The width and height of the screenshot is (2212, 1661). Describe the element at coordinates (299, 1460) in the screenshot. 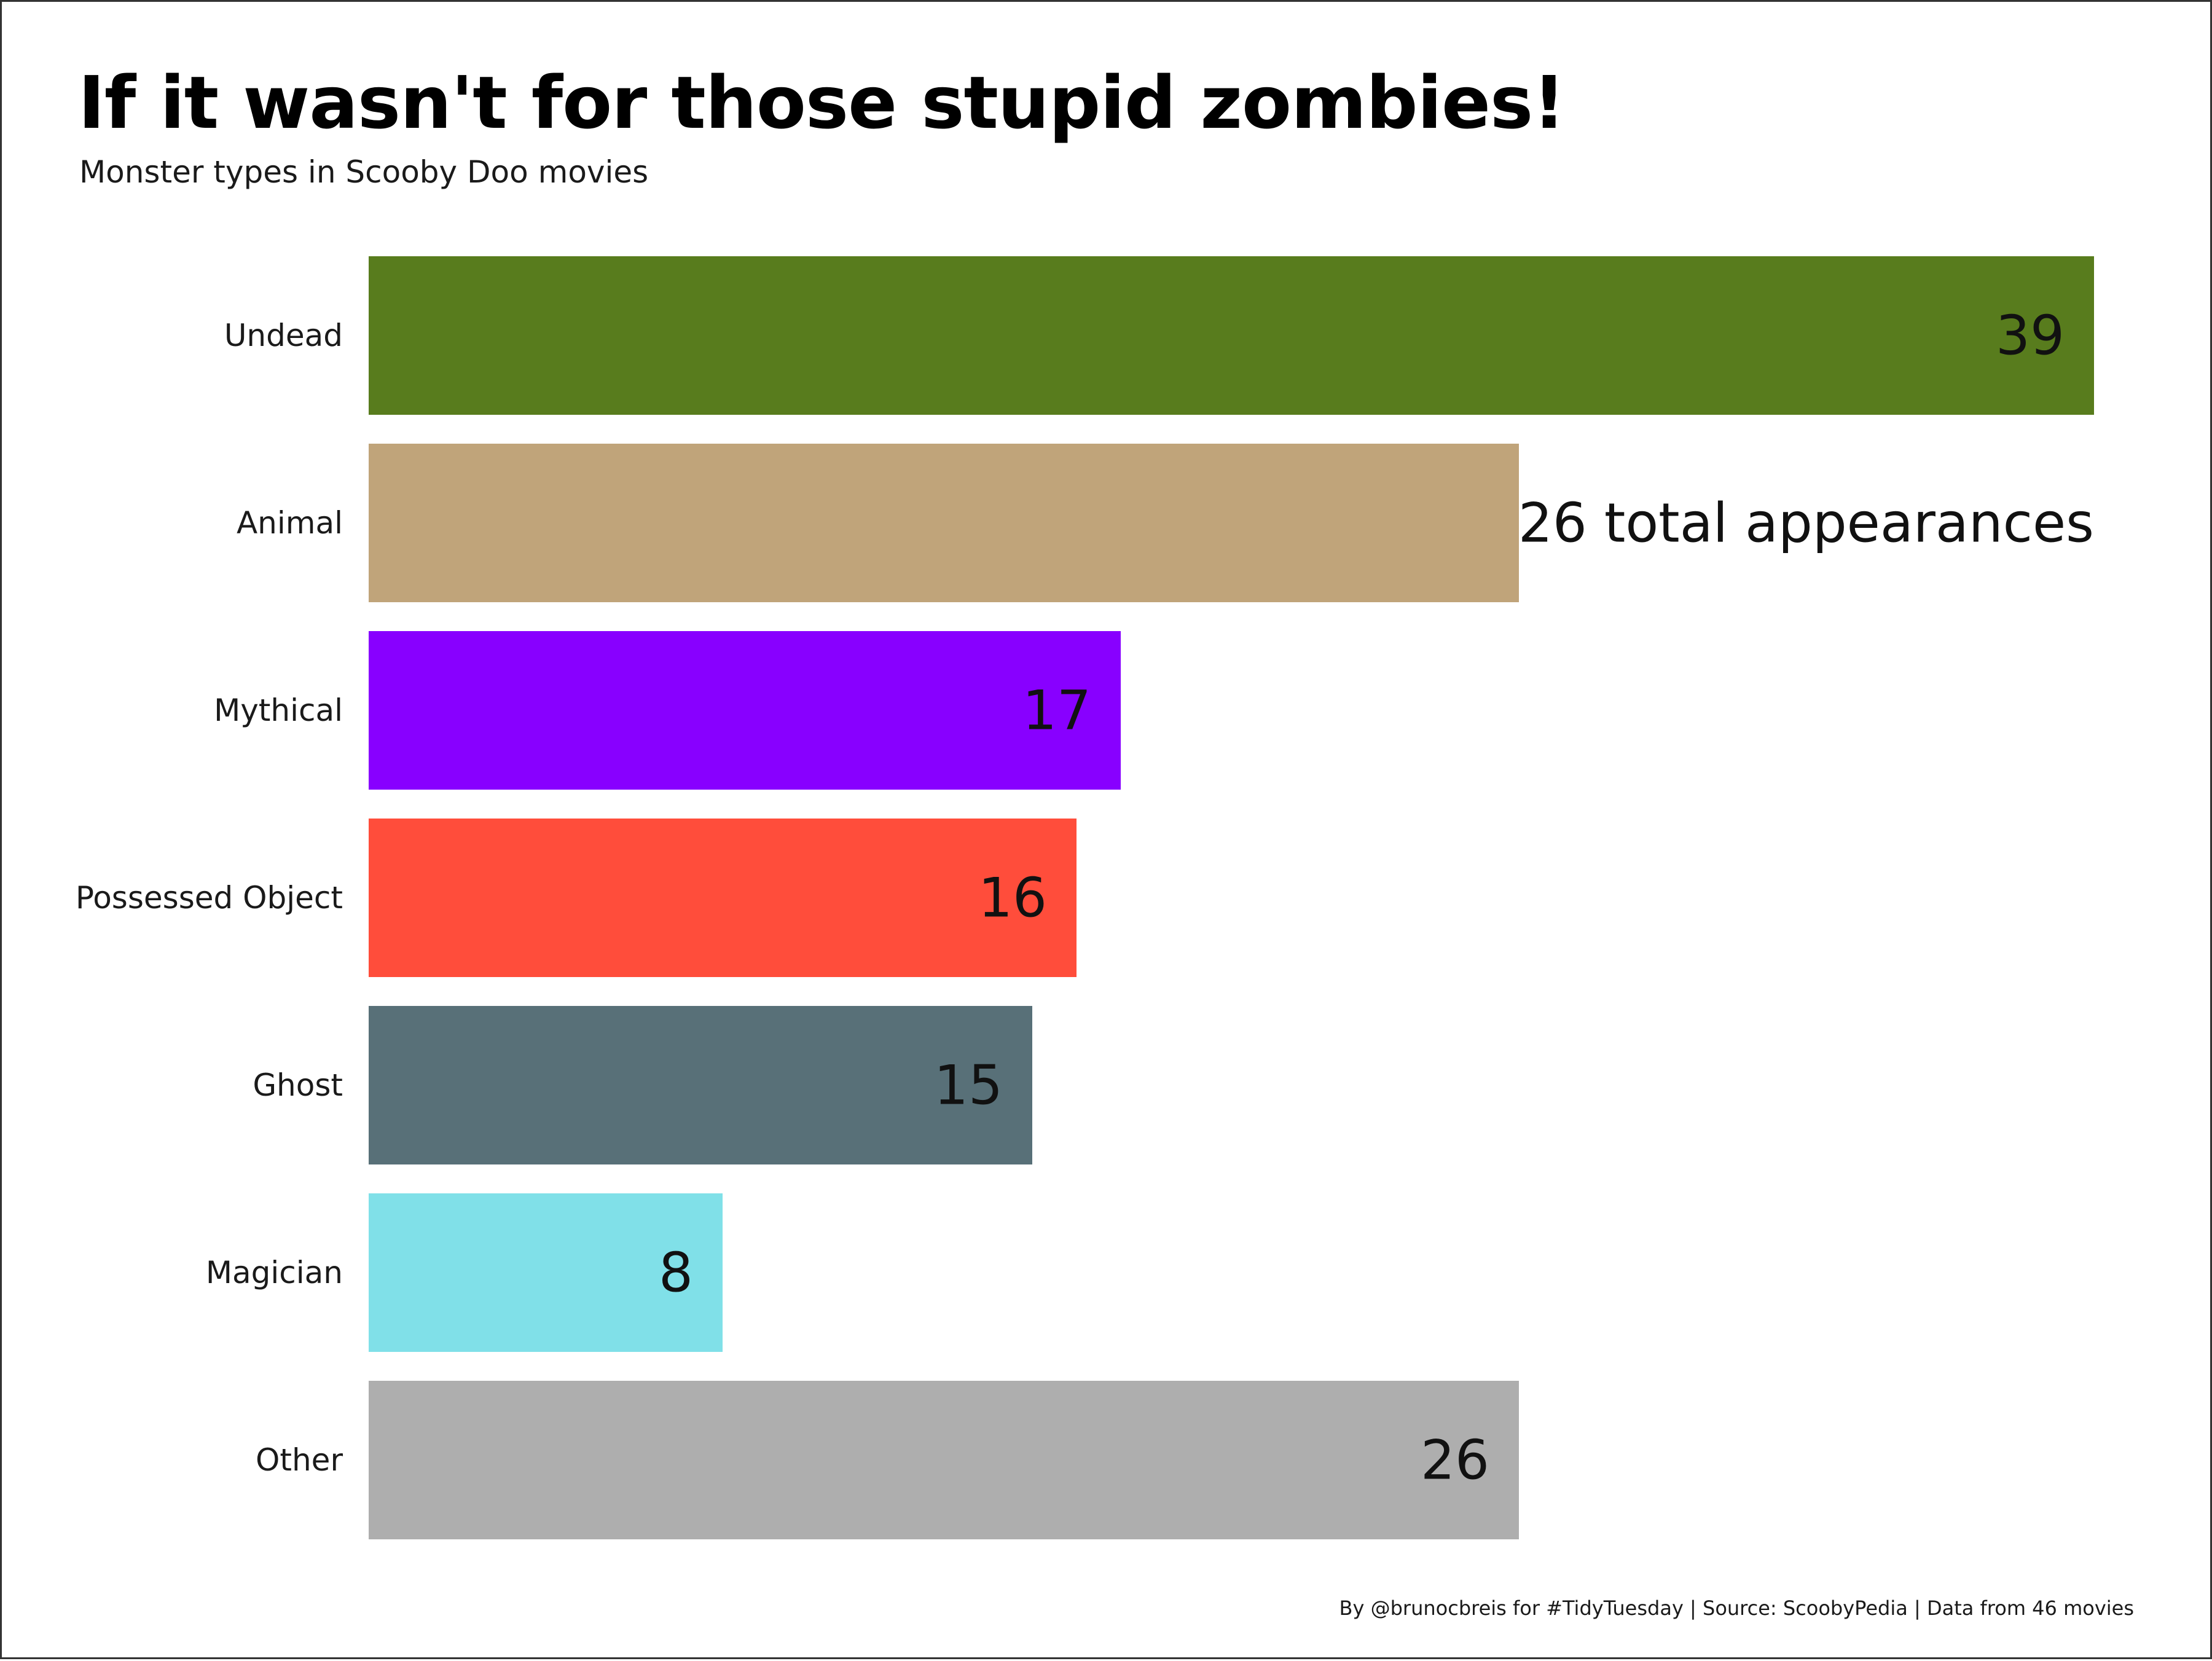

I see `category-label-other: Other` at that location.